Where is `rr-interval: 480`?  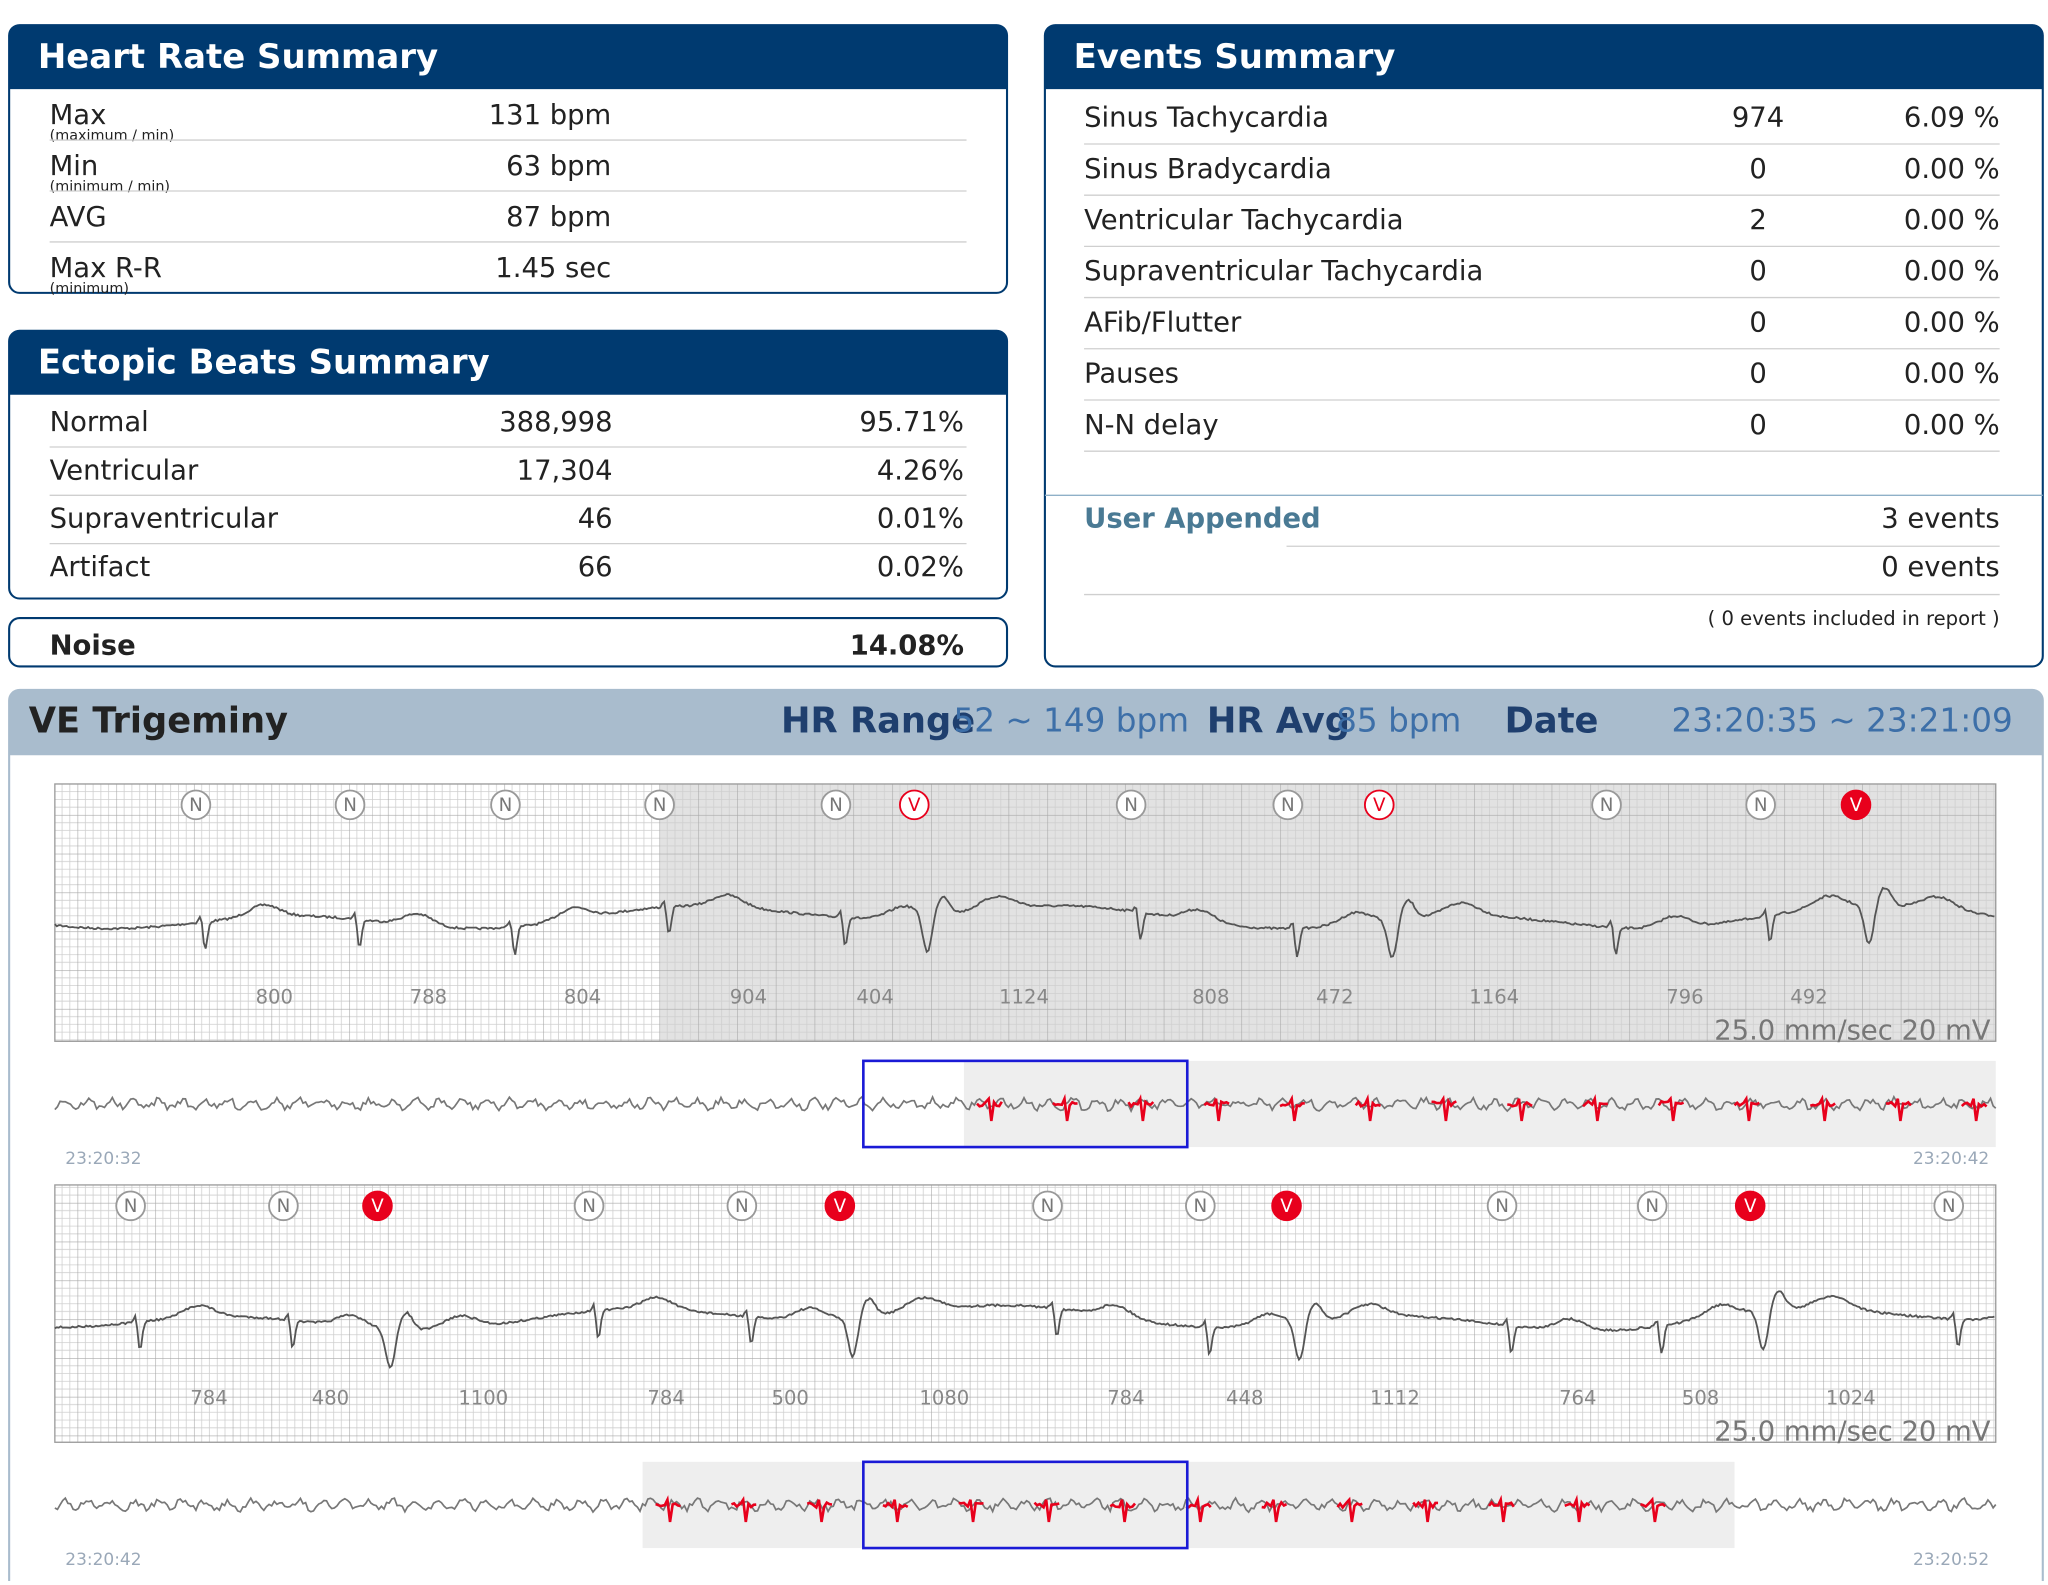
rr-interval: 480 is located at coordinates (330, 1398).